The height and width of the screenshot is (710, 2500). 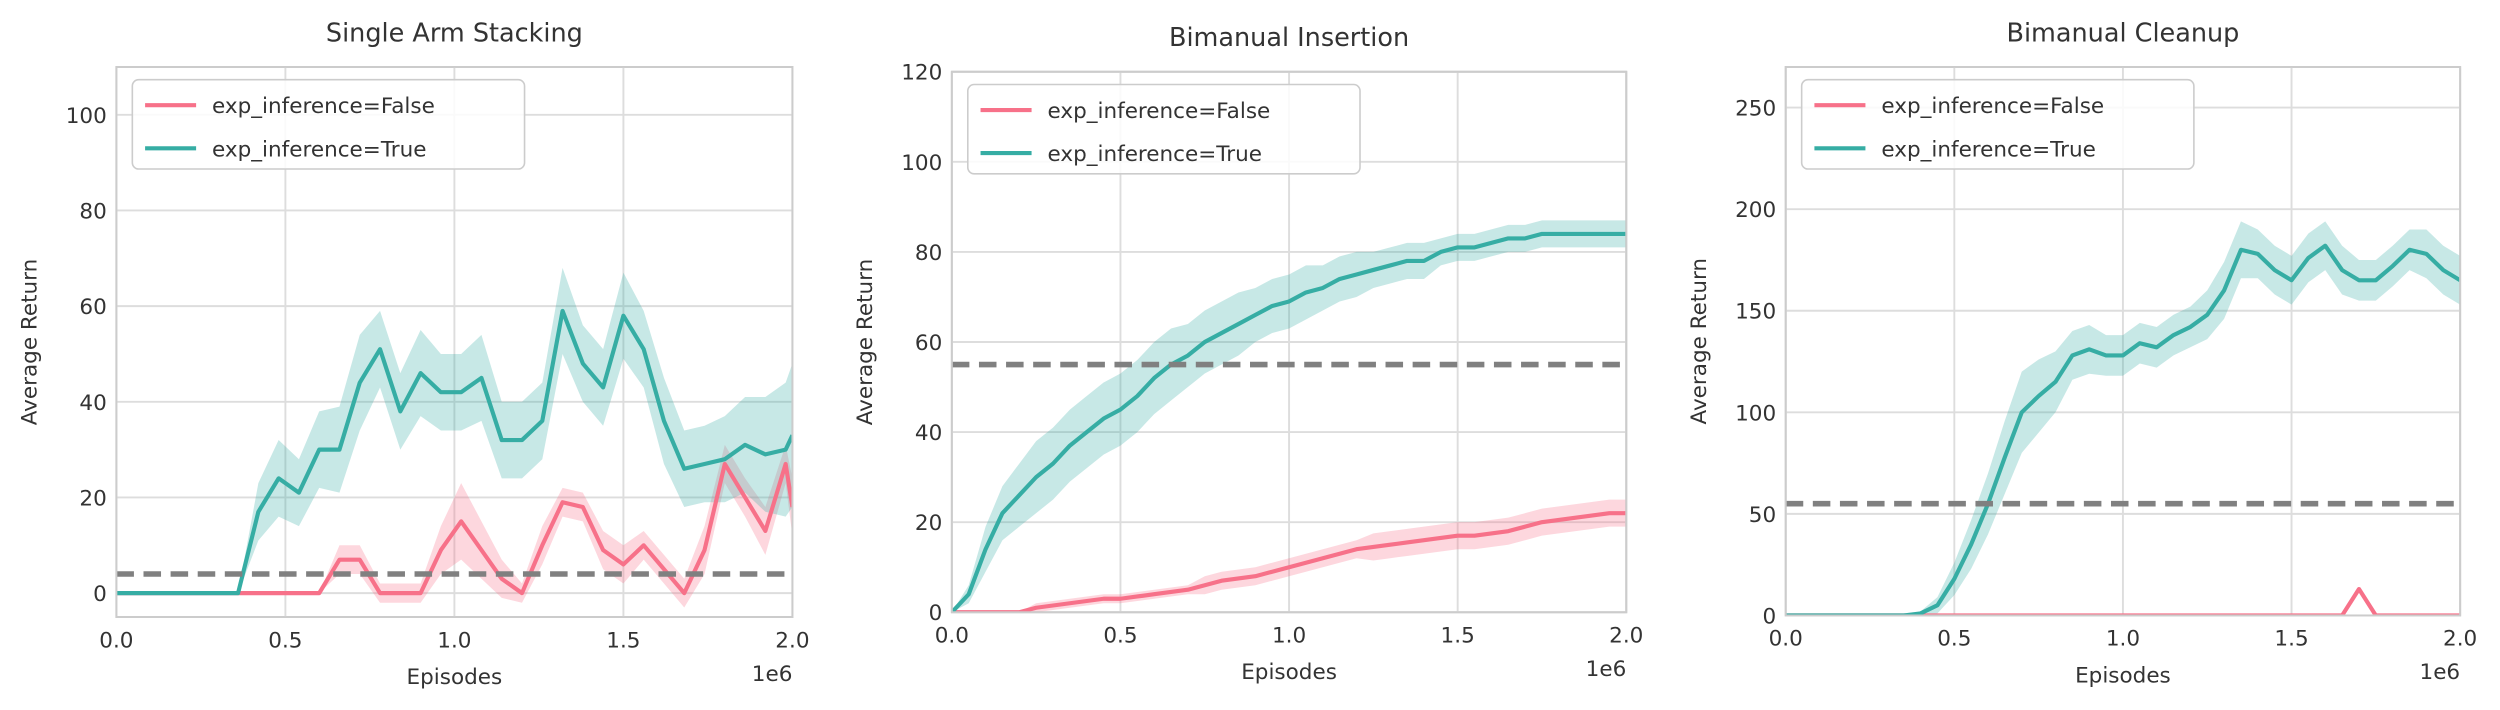 I want to click on y-tick-label: 120, so click(x=921, y=73).